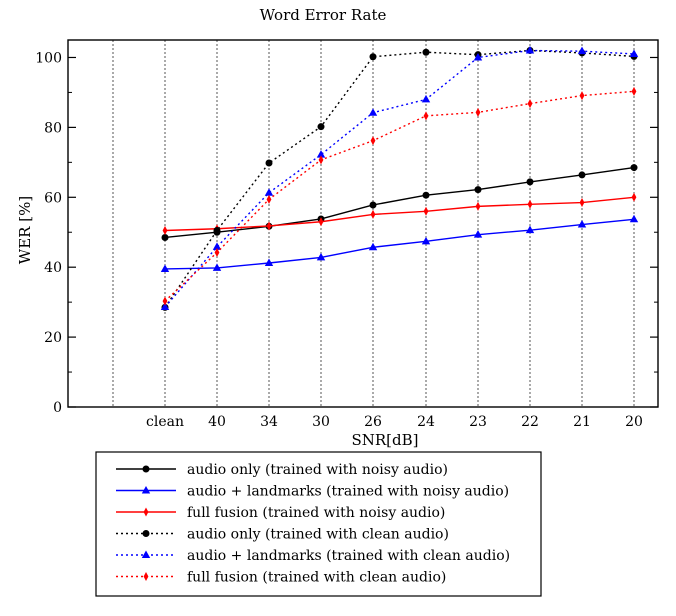 The width and height of the screenshot is (676, 616). Describe the element at coordinates (217, 422) in the screenshot. I see `x-tick-label: 40` at that location.